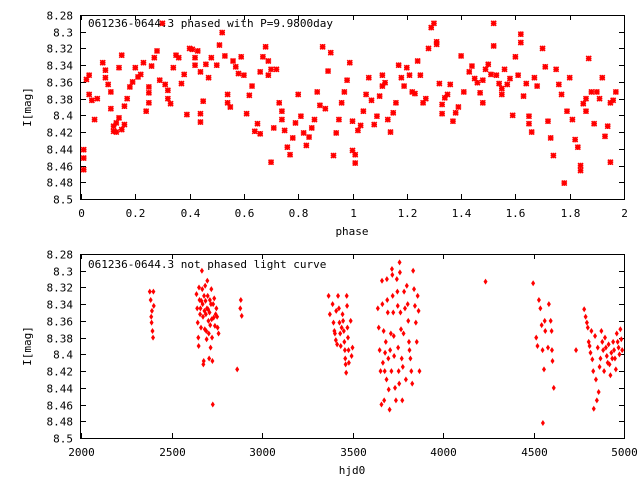 Image resolution: width=640 pixels, height=480 pixels. I want to click on y-axis-label-phased: I[mag], so click(27, 107).